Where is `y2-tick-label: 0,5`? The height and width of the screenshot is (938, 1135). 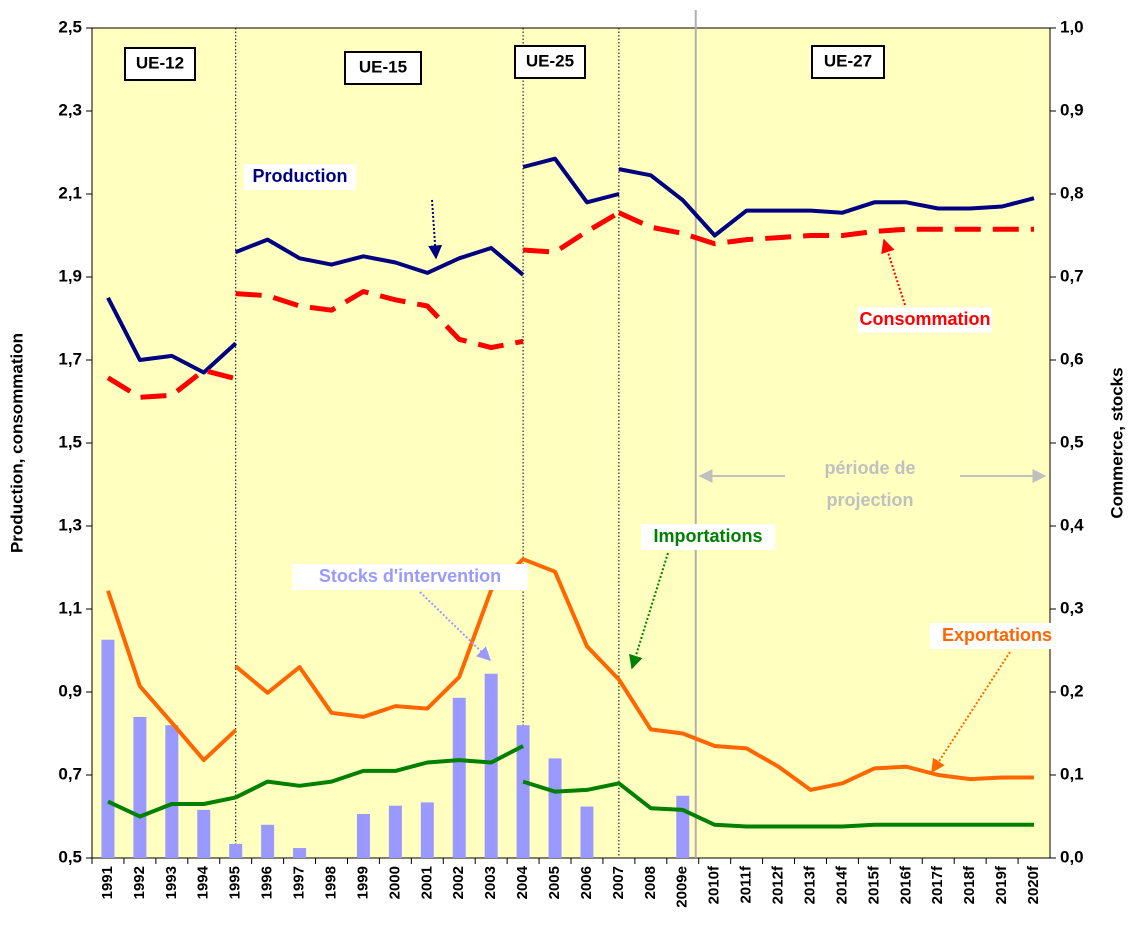 y2-tick-label: 0,5 is located at coordinates (1072, 441).